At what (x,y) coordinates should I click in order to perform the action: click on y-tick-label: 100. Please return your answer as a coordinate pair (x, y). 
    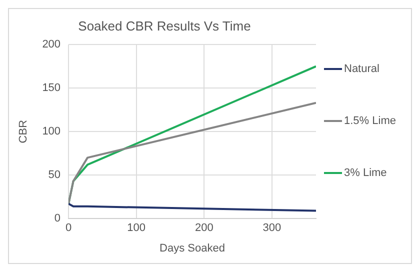
    Looking at the image, I should click on (51, 132).